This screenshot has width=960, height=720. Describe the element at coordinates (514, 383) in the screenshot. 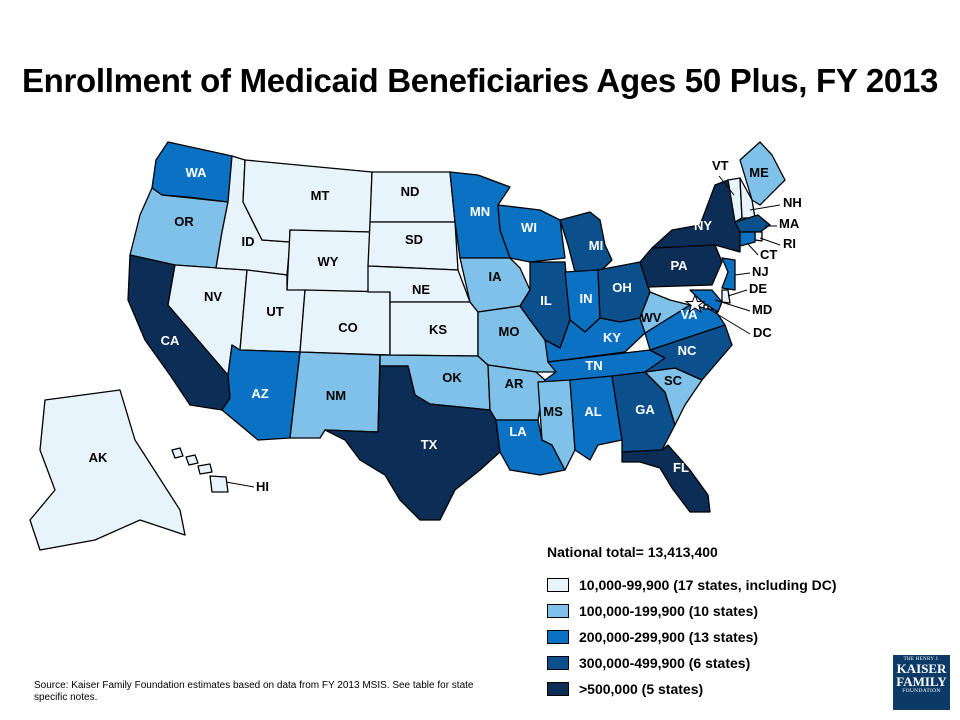

I see `state-label-ar: AR` at that location.